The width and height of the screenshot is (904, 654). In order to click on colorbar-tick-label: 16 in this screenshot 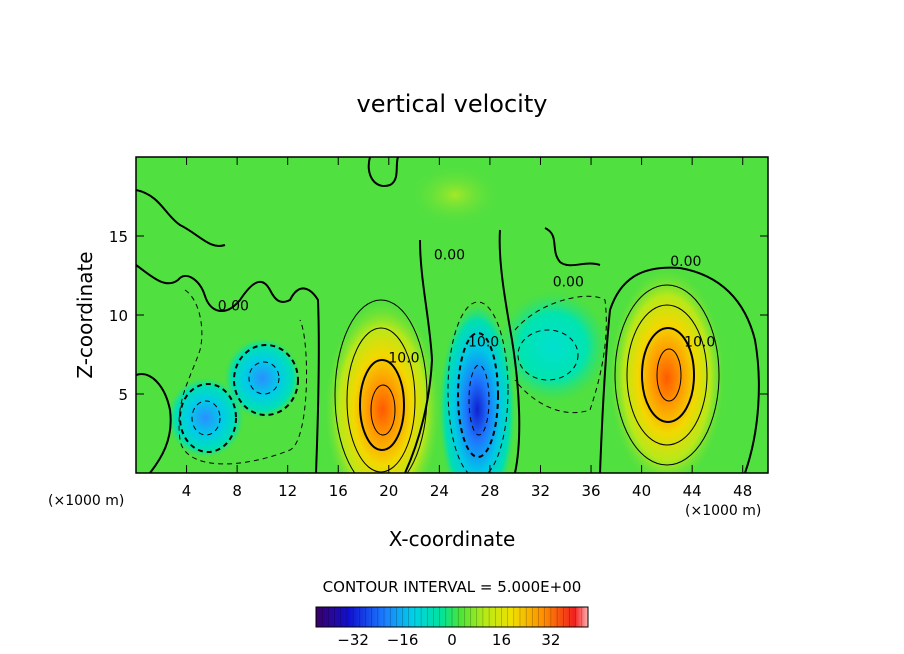, I will do `click(501, 640)`.